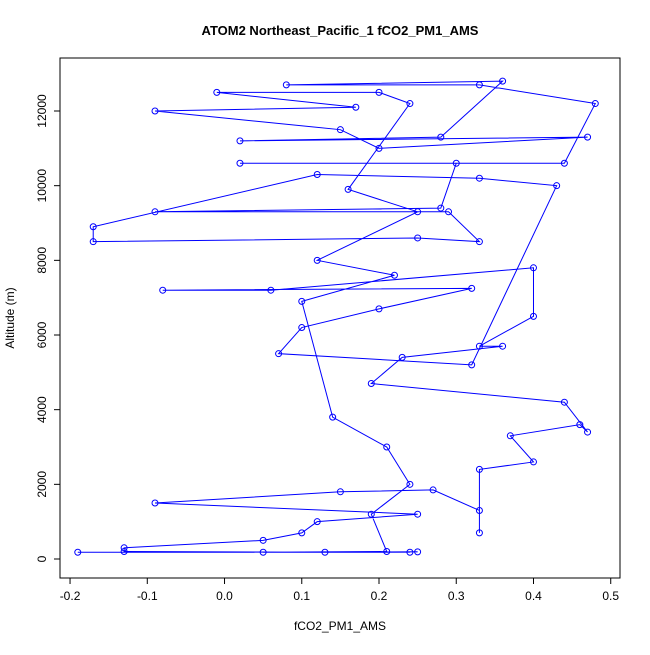 The image size is (650, 655). I want to click on y-tick-label: 0, so click(42, 558).